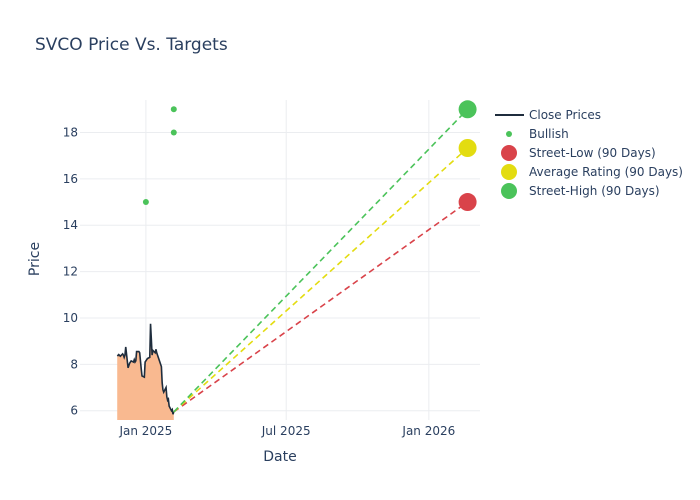 This screenshot has width=700, height=500. What do you see at coordinates (131, 45) in the screenshot?
I see `chart-title: SVCO Price Vs. Targets` at bounding box center [131, 45].